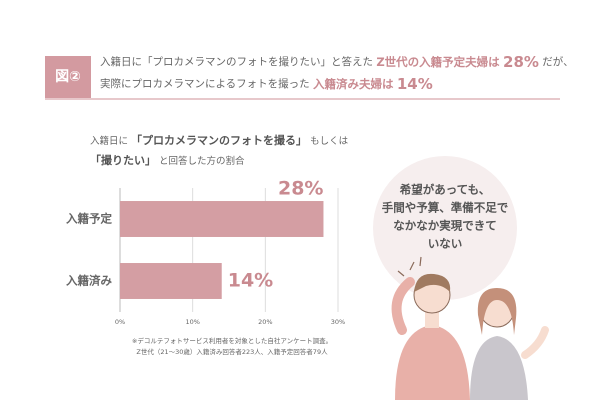  I want to click on header-text: 14%, so click(415, 84).